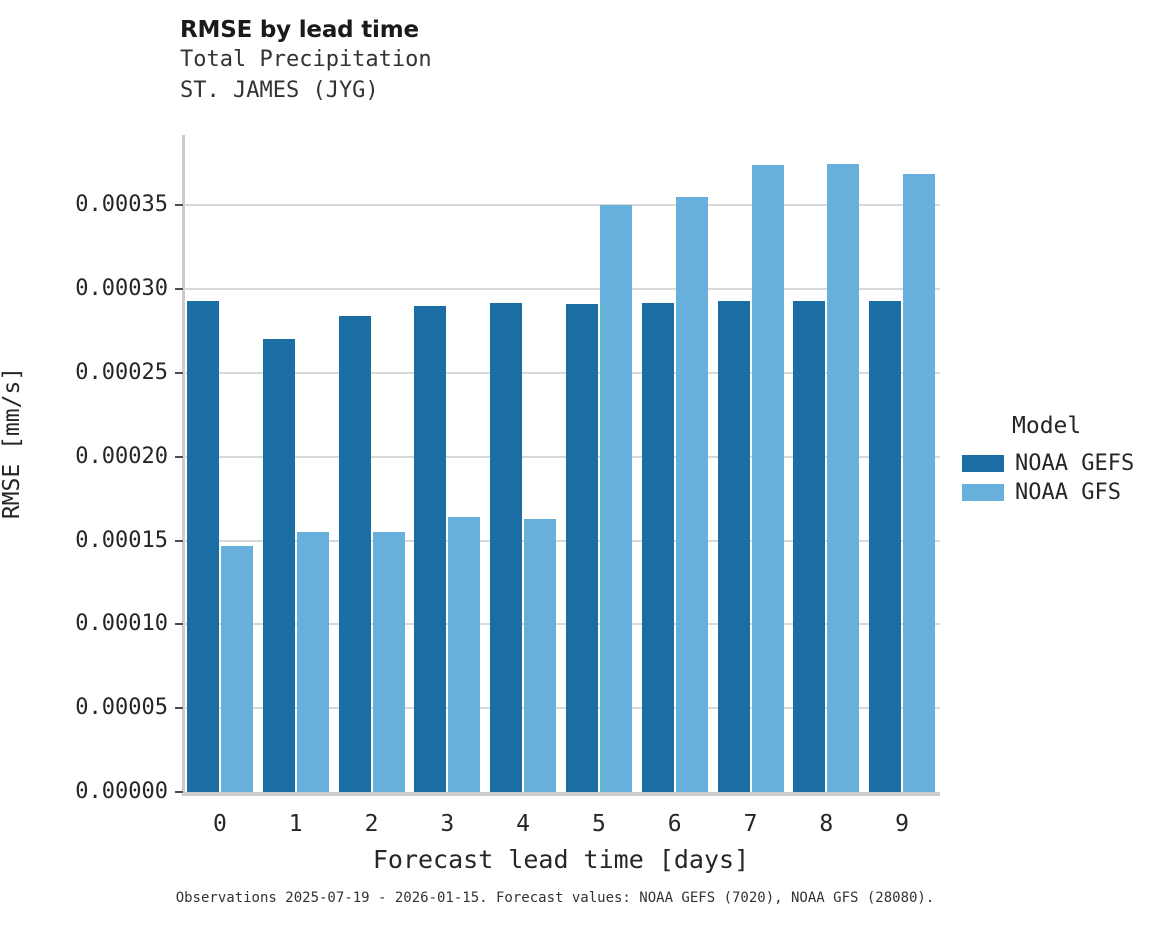 Image resolution: width=1175 pixels, height=928 pixels. What do you see at coordinates (121, 708) in the screenshot?
I see `y-axis-tick-label: 0.00005` at bounding box center [121, 708].